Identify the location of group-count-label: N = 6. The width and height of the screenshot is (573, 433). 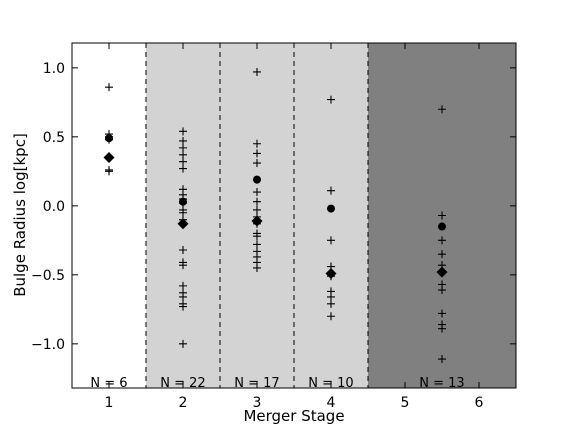
(108, 383).